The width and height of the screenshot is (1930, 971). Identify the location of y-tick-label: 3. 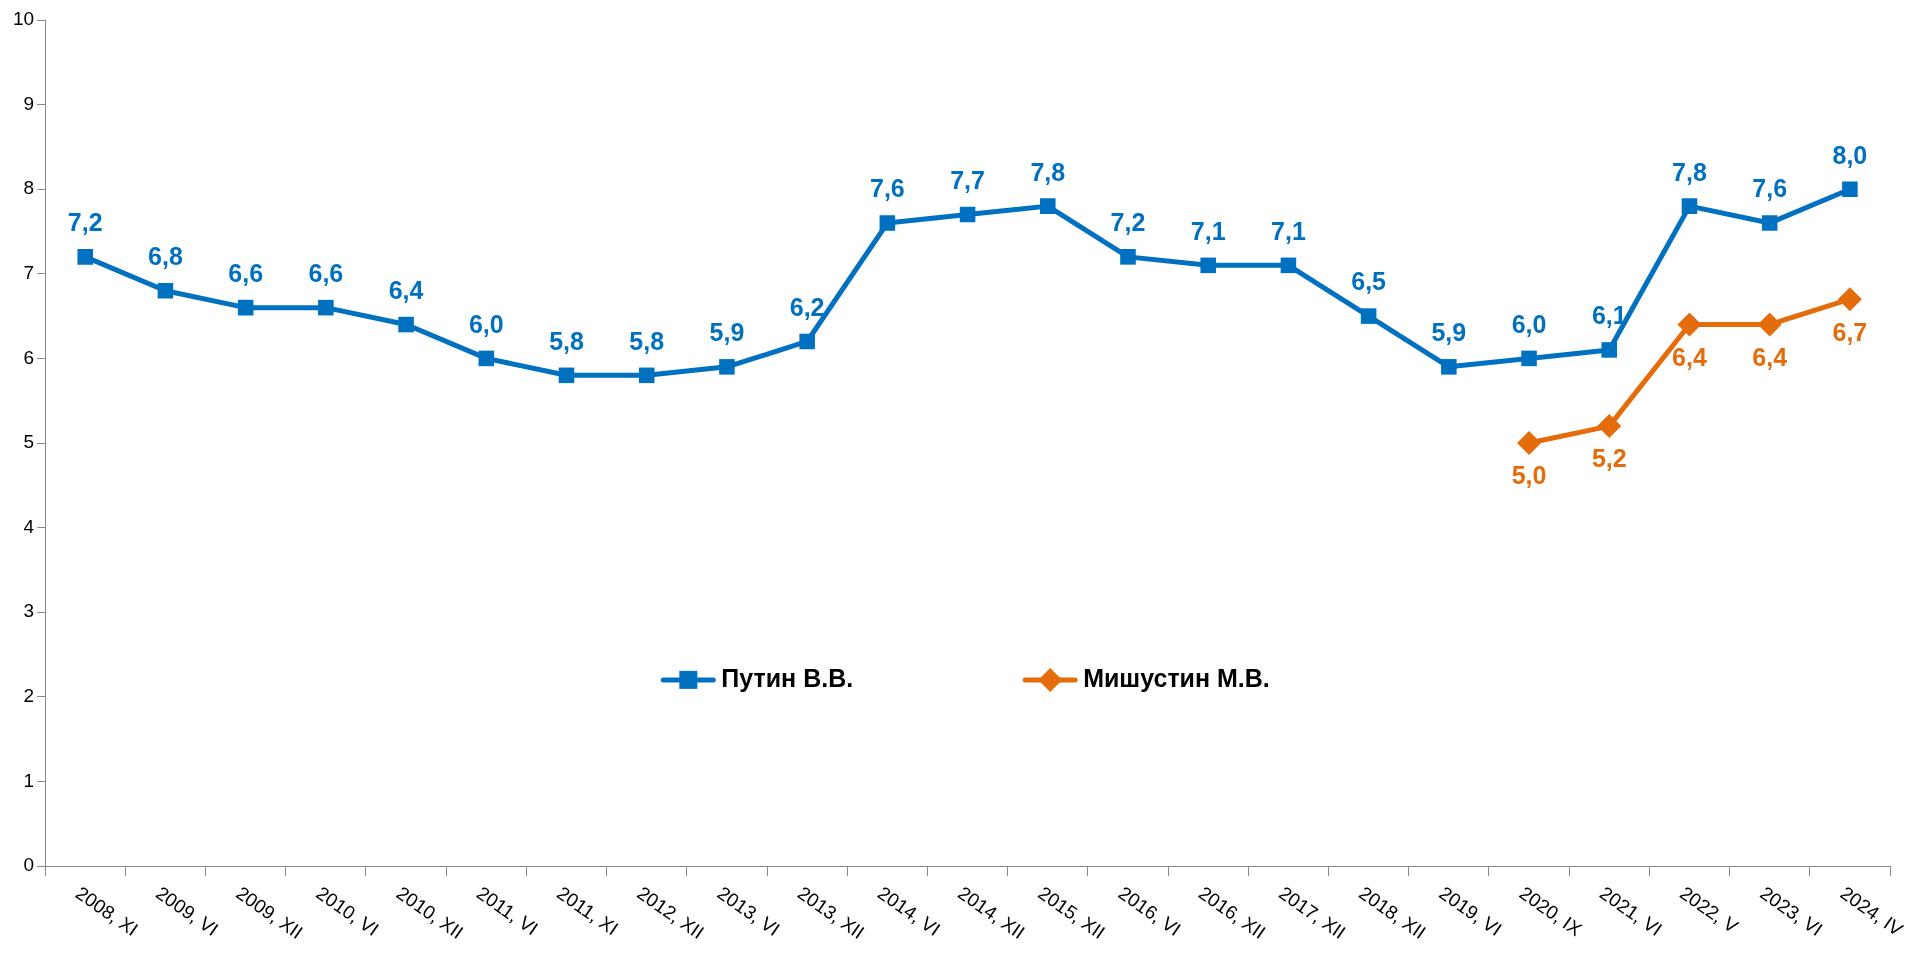
(29, 611).